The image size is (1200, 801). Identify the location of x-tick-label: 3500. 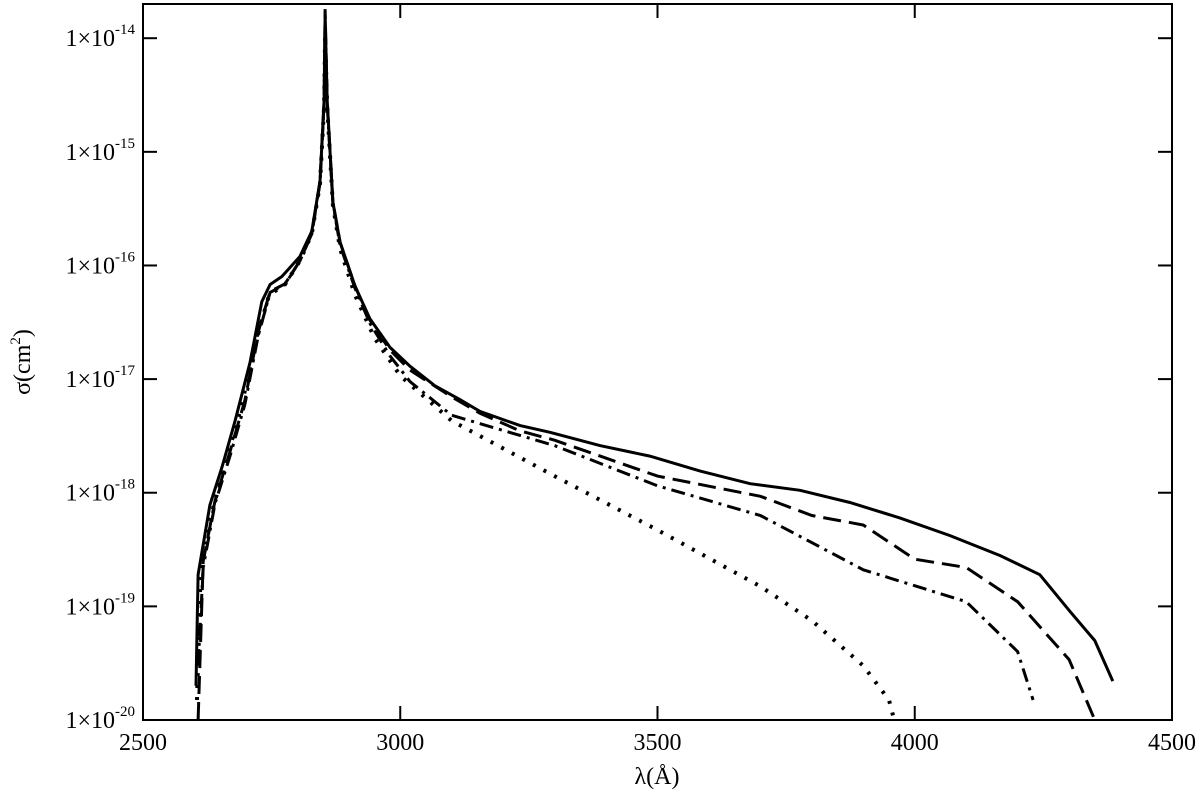
(658, 743).